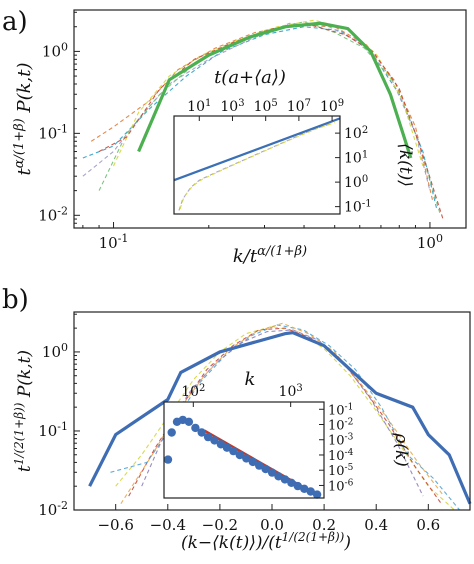  Describe the element at coordinates (356, 134) in the screenshot. I see `inset-y-tick-label: 10²` at that location.